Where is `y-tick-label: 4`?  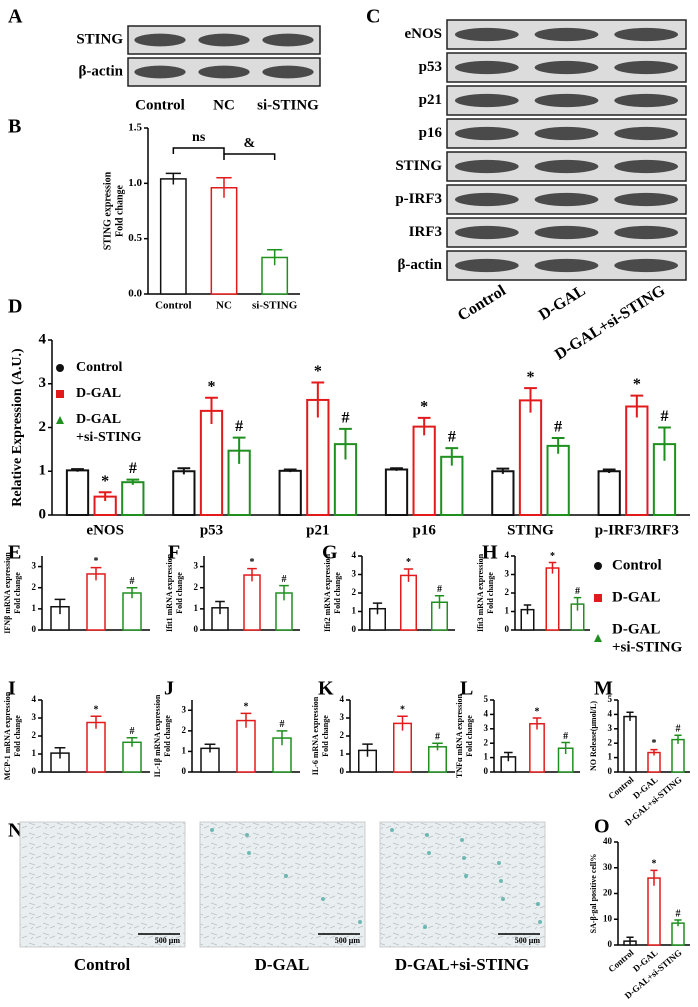 y-tick-label: 4 is located at coordinates (610, 713).